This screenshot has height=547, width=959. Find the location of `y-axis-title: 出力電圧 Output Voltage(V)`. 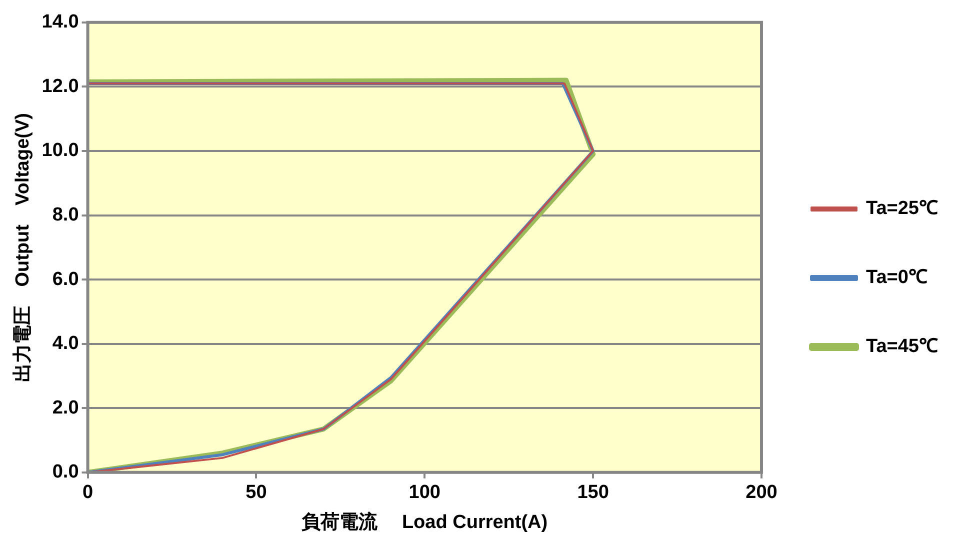

y-axis-title: 出力電圧 Output Voltage(V) is located at coordinates (23, 247).